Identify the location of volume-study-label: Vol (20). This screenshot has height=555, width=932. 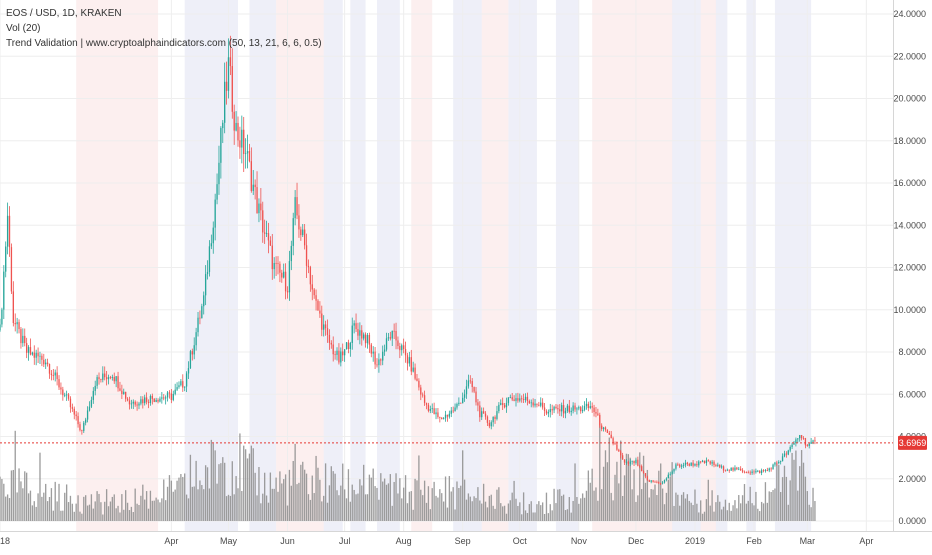
(23, 28).